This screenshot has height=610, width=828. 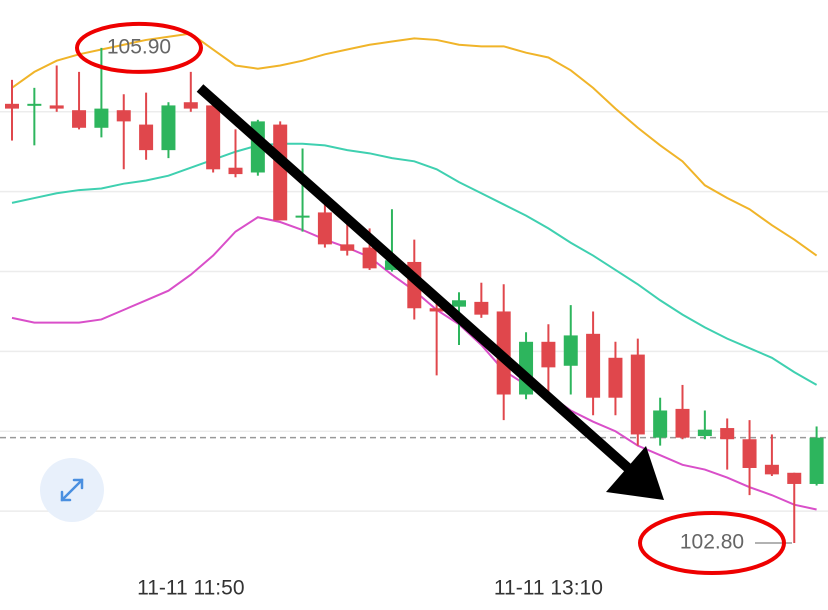 I want to click on arrow-head, so click(x=635, y=473).